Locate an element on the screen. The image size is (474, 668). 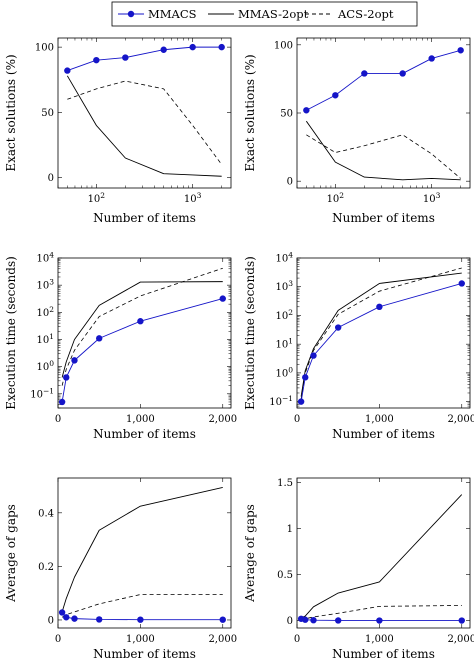
legend-label: MMAS-2opt is located at coordinates (273, 14).